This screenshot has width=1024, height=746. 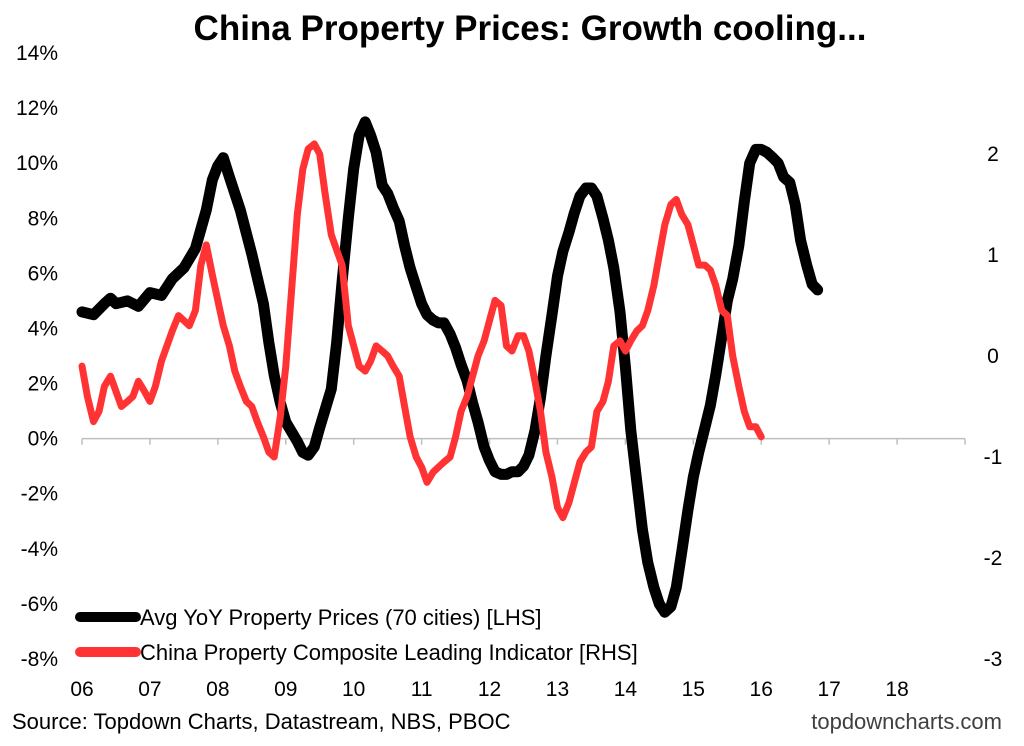 I want to click on left-tick-label: 2%, so click(x=43, y=384).